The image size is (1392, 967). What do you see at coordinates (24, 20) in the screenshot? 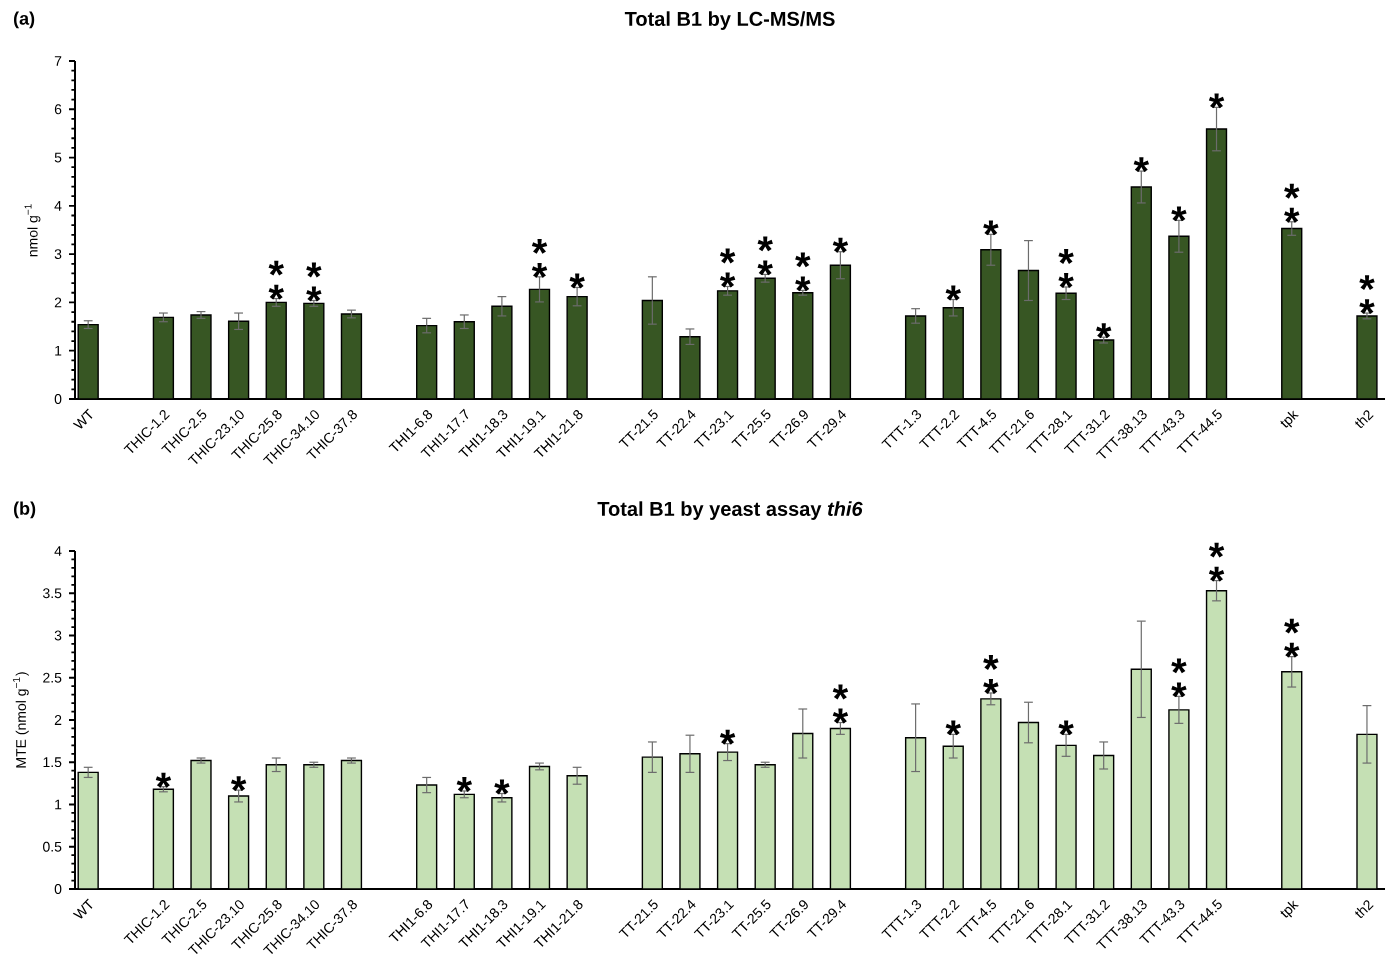
I see `text: (a)` at bounding box center [24, 20].